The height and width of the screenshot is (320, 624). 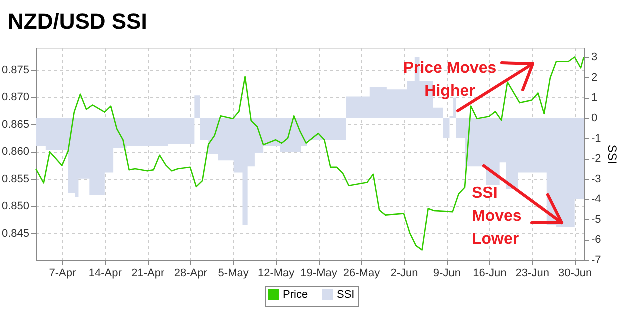 What do you see at coordinates (16, 206) in the screenshot?
I see `y-tick-label: 0.850` at bounding box center [16, 206].